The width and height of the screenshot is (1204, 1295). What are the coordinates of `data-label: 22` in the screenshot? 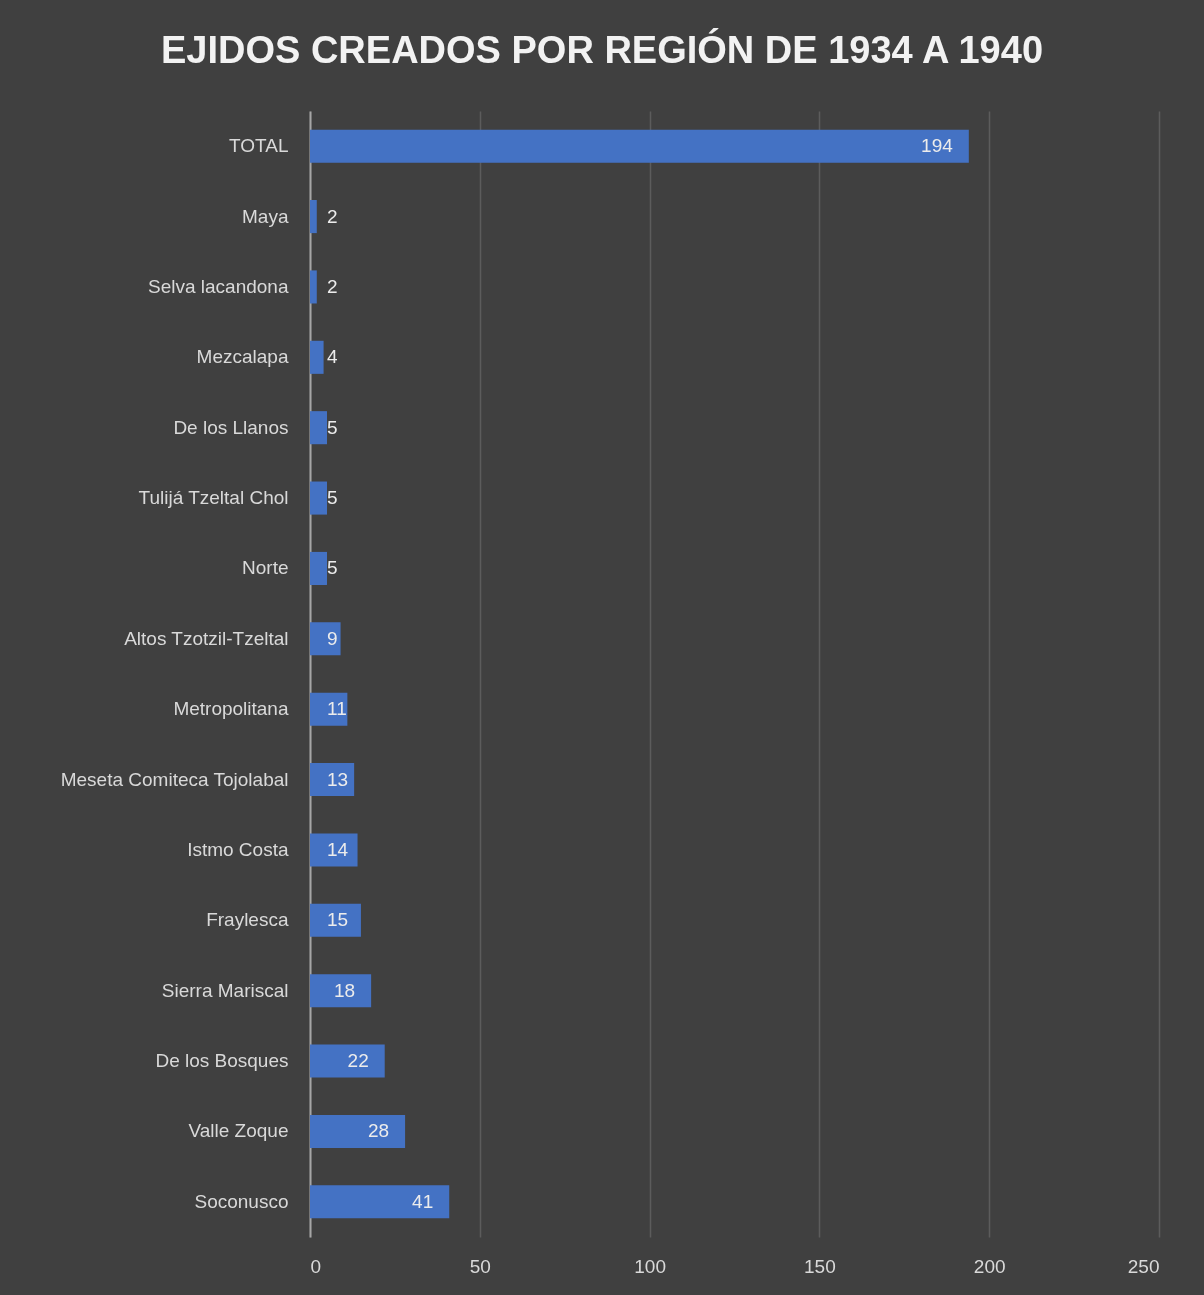 It's located at (358, 1061).